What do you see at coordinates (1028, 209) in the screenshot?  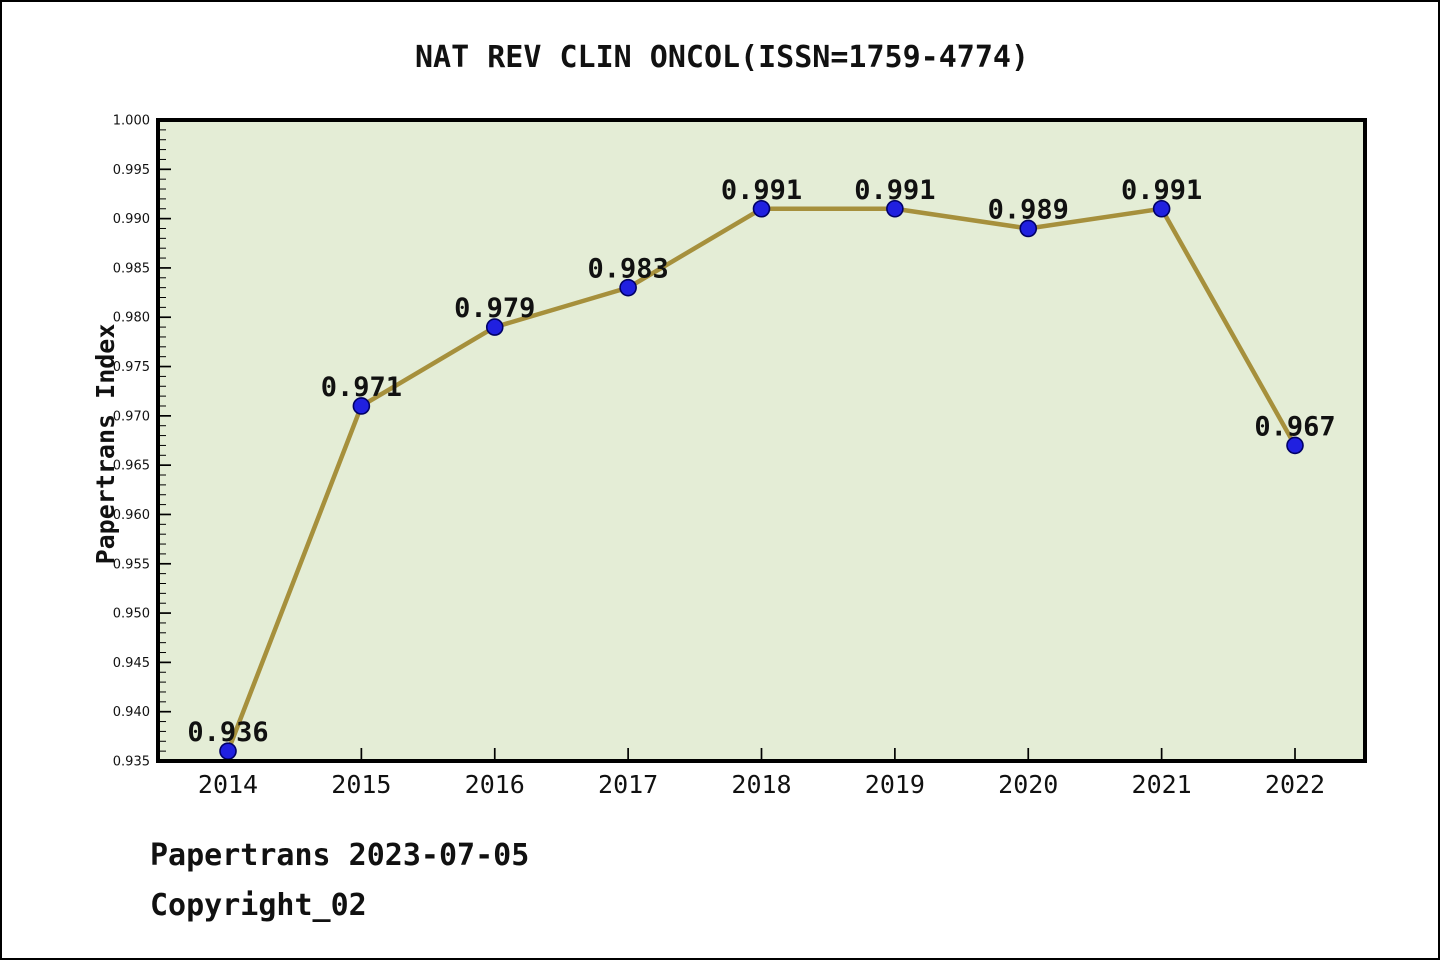 I see `data-point-label: 0.989` at bounding box center [1028, 209].